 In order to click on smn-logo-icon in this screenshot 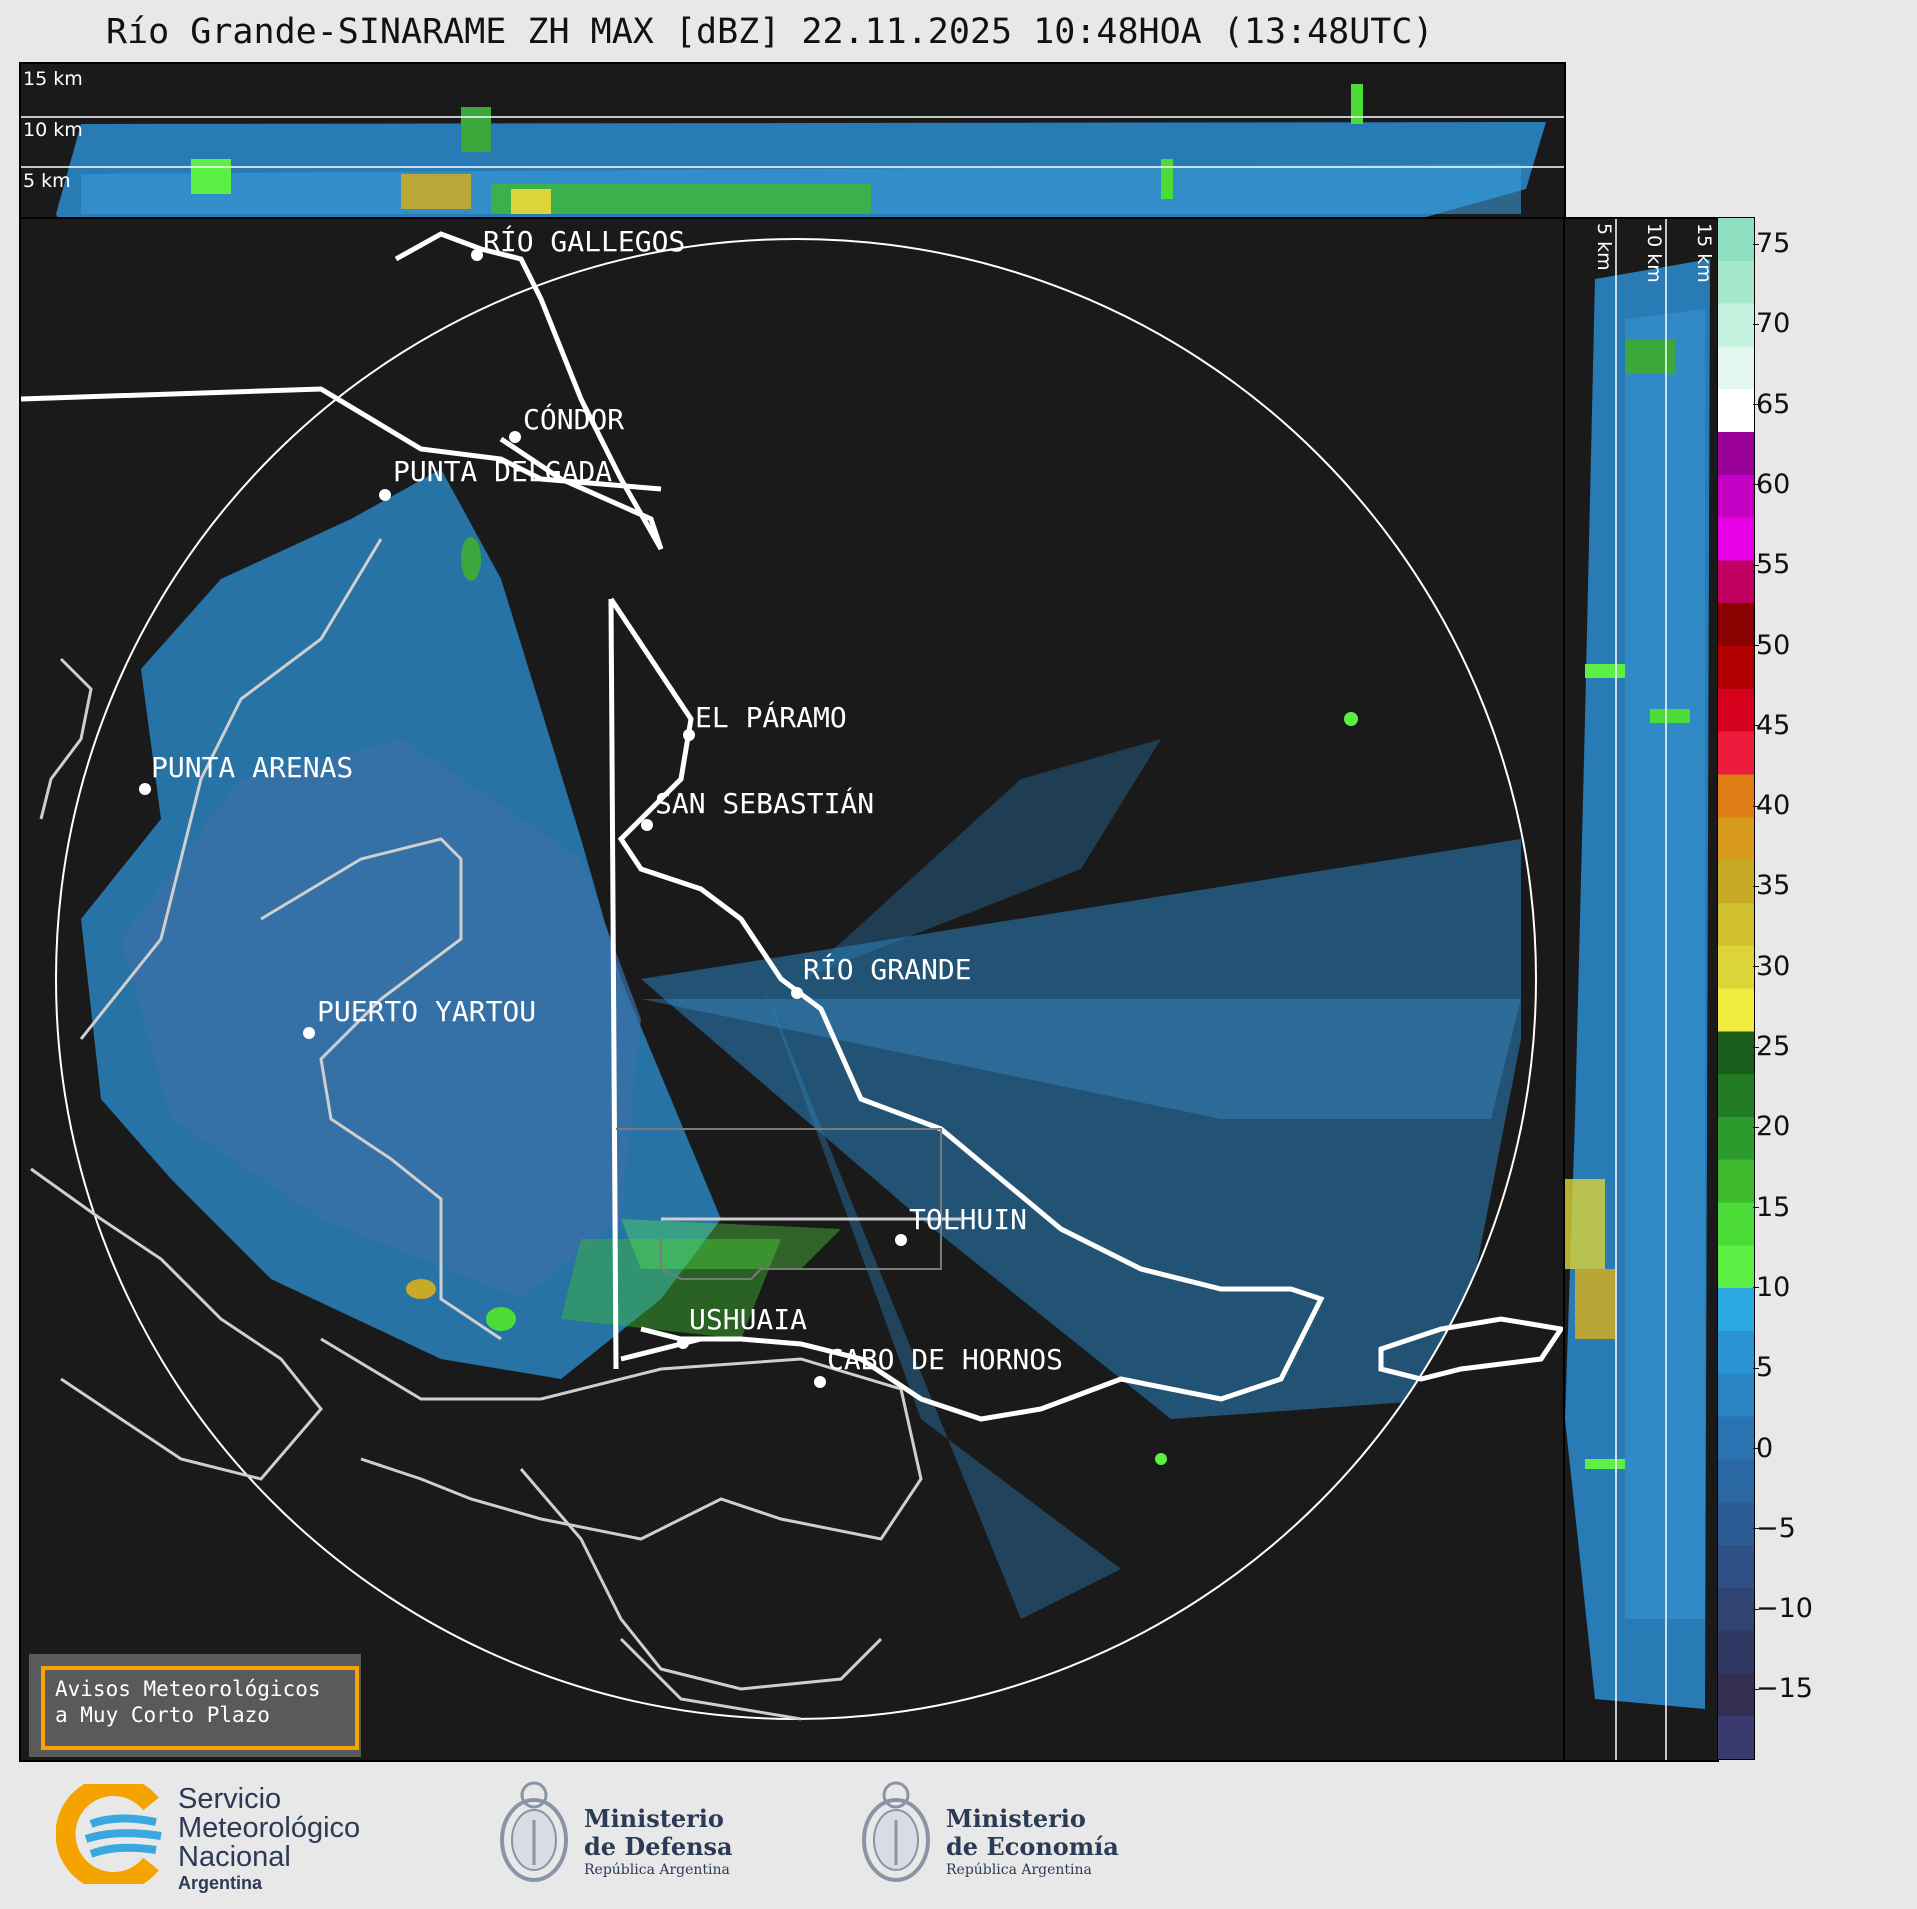, I will do `click(109, 1834)`.